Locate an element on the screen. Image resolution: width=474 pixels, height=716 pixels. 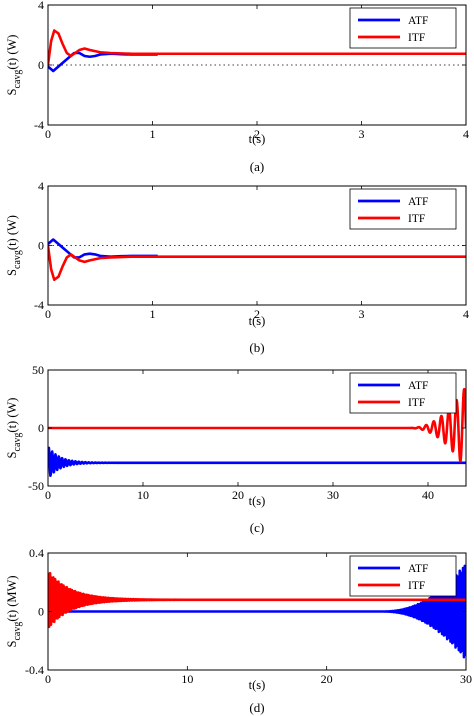
y-tick-label: -0.4 is located at coordinates (34, 670).